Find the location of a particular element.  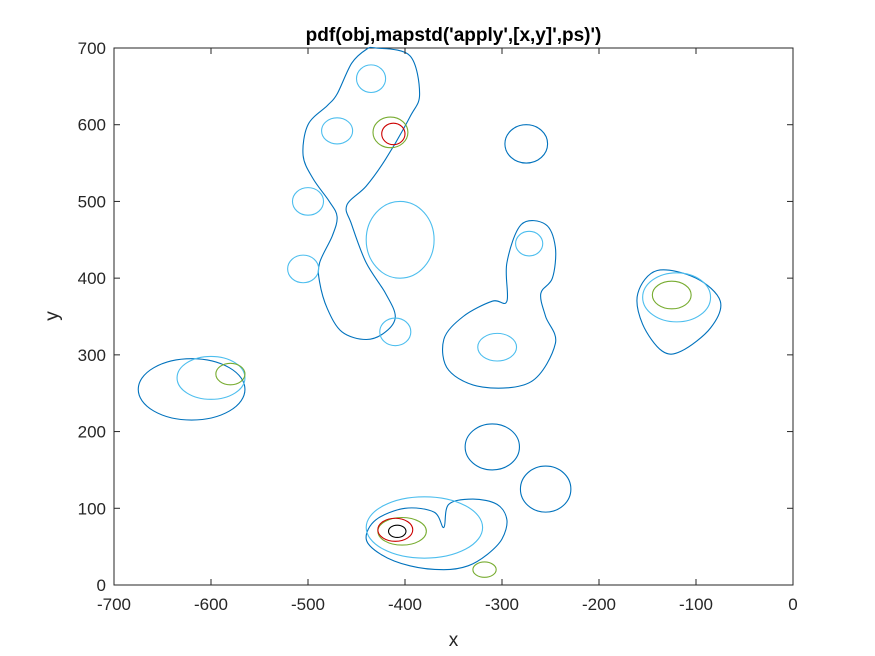

x-tick-label: -100 is located at coordinates (696, 604).